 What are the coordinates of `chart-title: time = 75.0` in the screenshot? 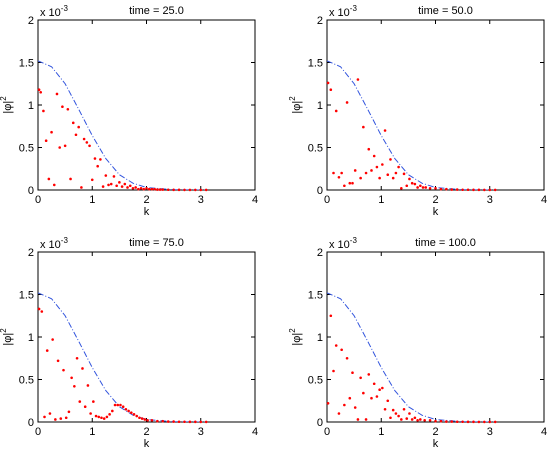 It's located at (156, 243).